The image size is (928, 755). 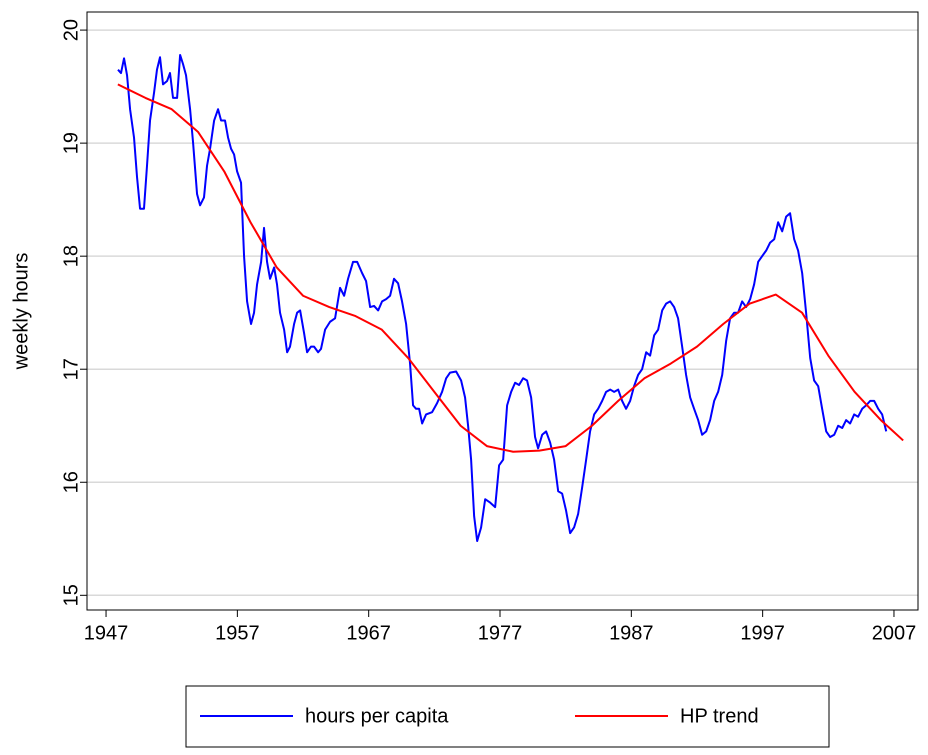 I want to click on legend-label: HP trend, so click(x=719, y=716).